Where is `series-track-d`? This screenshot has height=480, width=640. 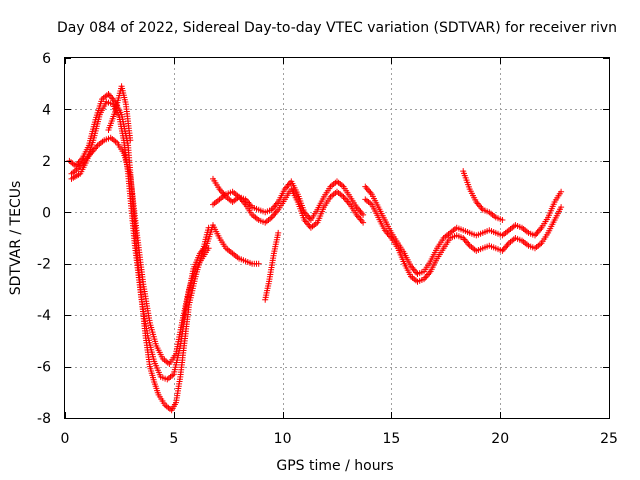 series-track-d is located at coordinates (119, 113).